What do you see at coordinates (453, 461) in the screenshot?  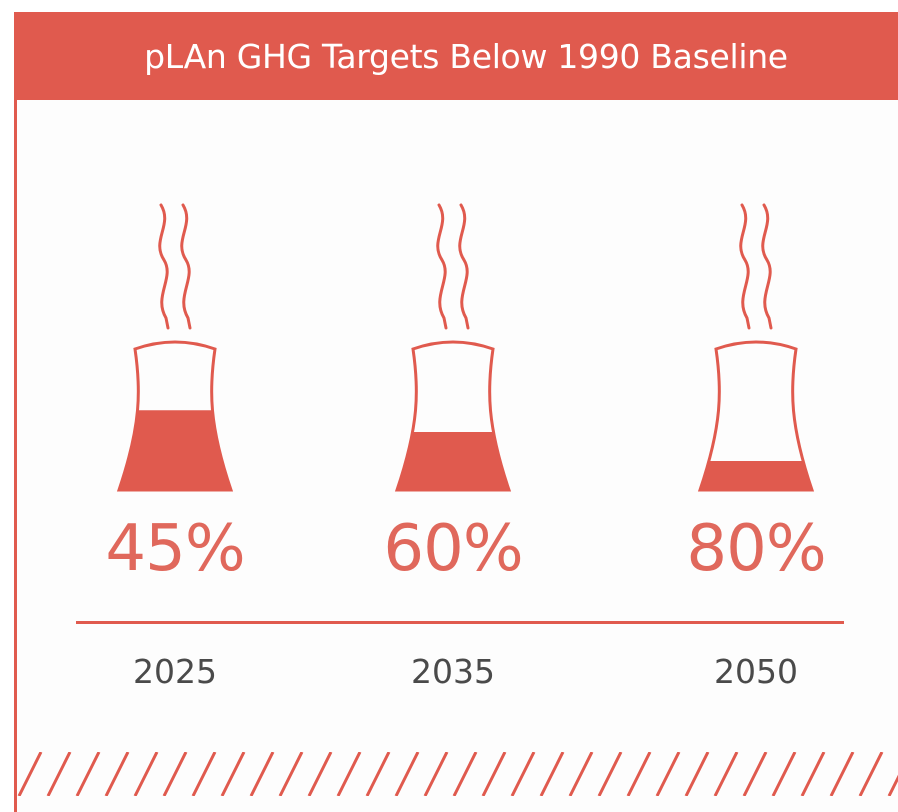 I see `tower-fill-2035` at bounding box center [453, 461].